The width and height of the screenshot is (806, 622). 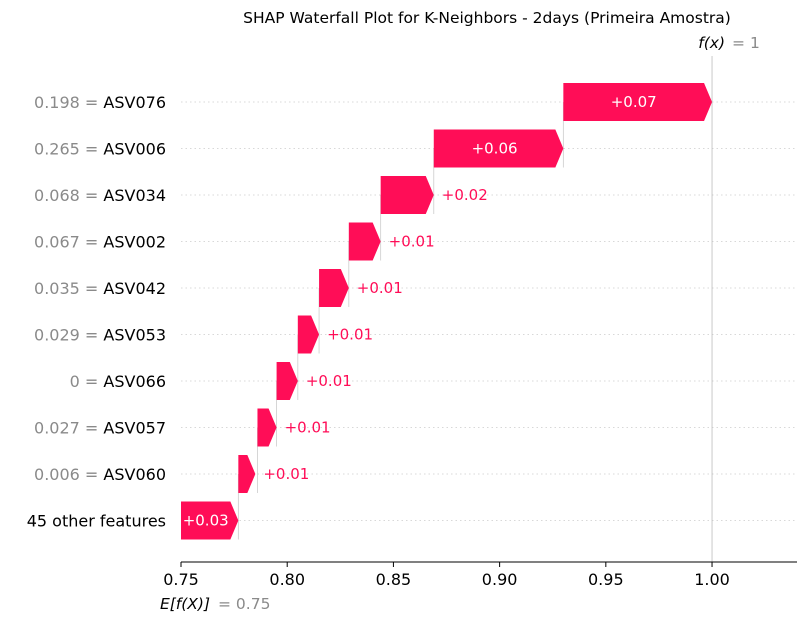 I want to click on feature-name: ASV042, so click(x=134, y=288).